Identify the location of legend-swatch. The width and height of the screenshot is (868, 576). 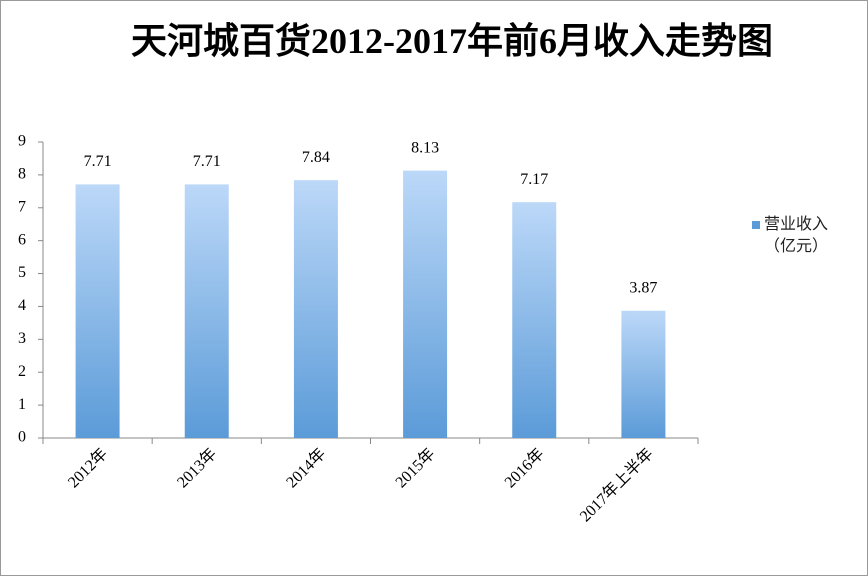
(756, 225).